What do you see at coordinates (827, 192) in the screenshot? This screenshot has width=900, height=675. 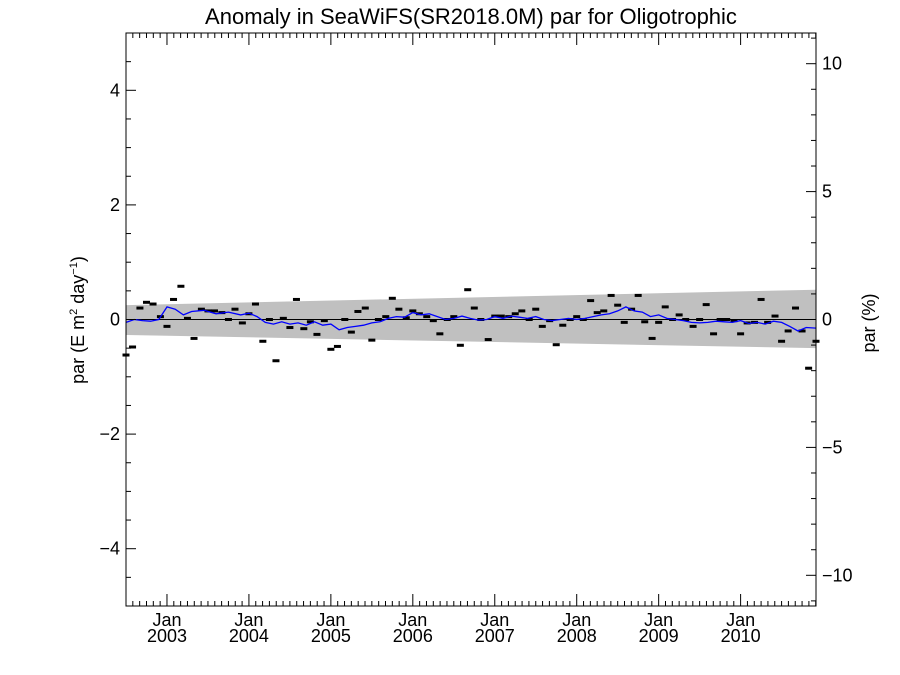 I see `y-right-tick-label: 5` at bounding box center [827, 192].